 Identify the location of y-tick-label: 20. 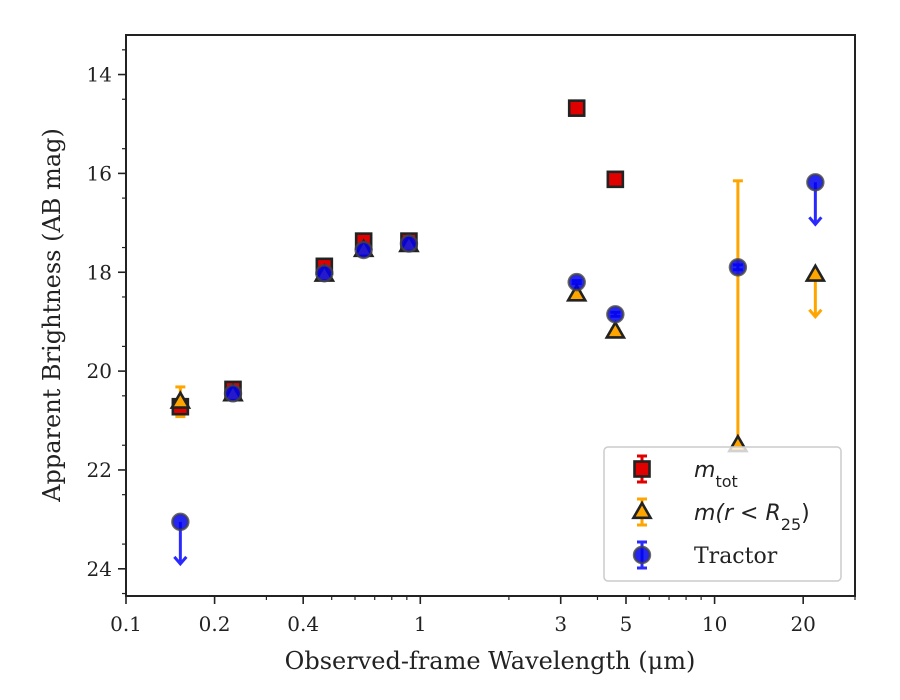
(99, 371).